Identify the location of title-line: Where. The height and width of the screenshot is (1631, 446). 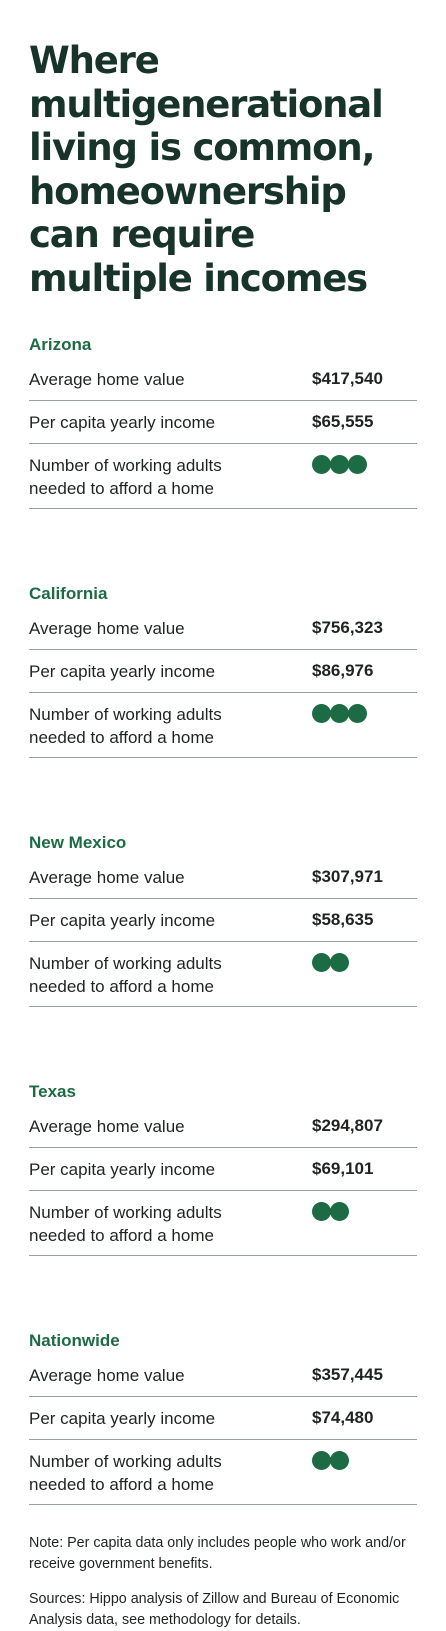
(94, 60).